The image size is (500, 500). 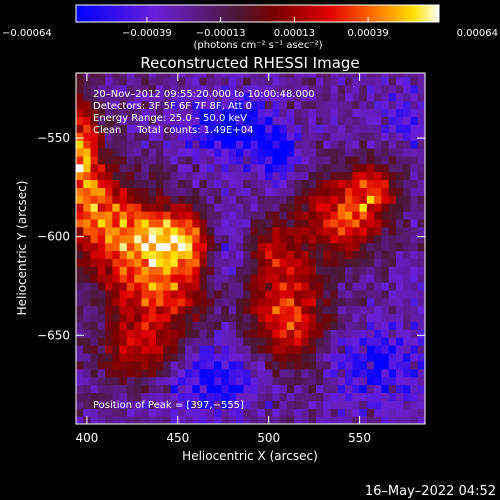 What do you see at coordinates (359, 438) in the screenshot?
I see `x-tick-label: 550` at bounding box center [359, 438].